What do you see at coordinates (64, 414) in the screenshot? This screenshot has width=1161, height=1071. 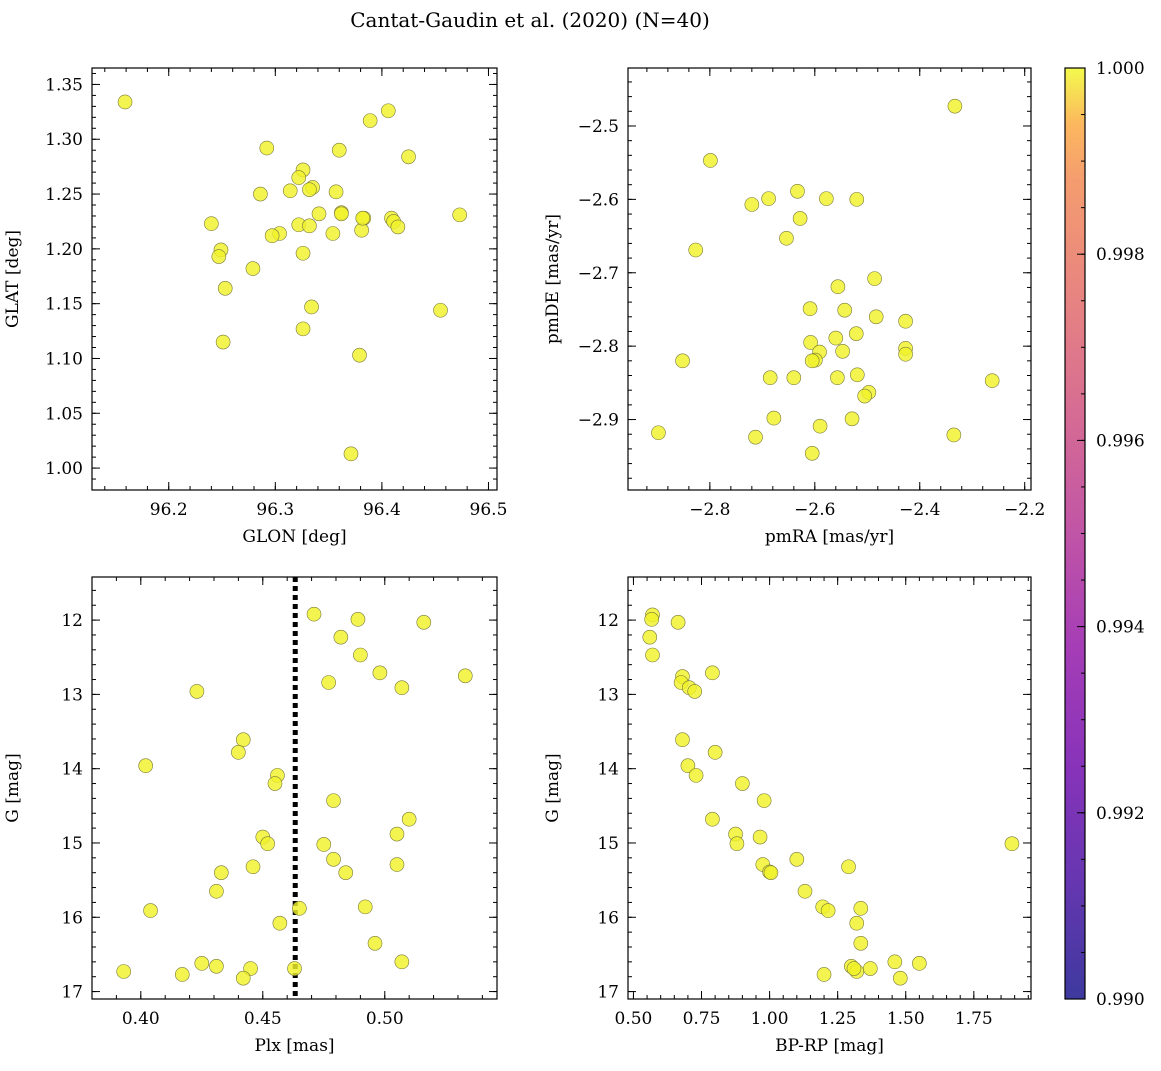 I see `y-tick-label: 1.05` at bounding box center [64, 414].